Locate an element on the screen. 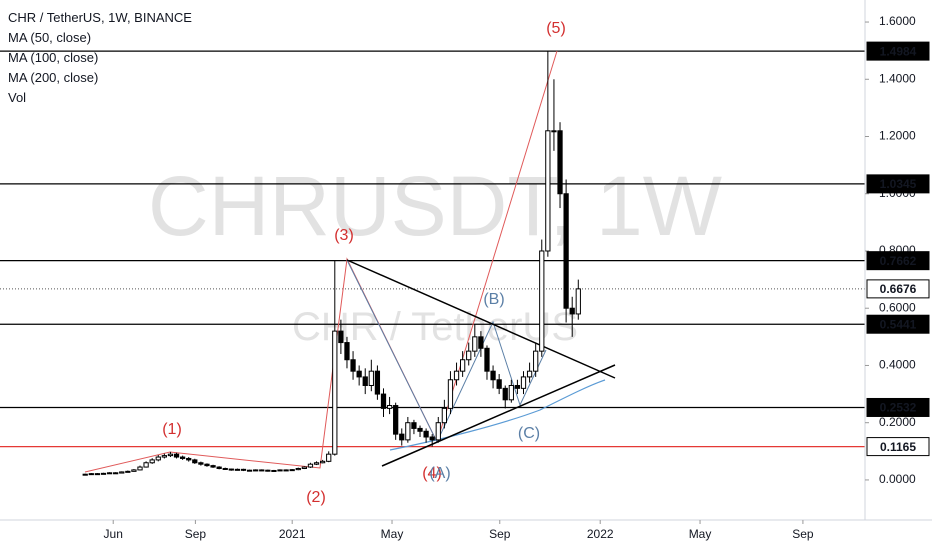 This screenshot has height=550, width=932. level-label: 0.5441 is located at coordinates (898, 324).